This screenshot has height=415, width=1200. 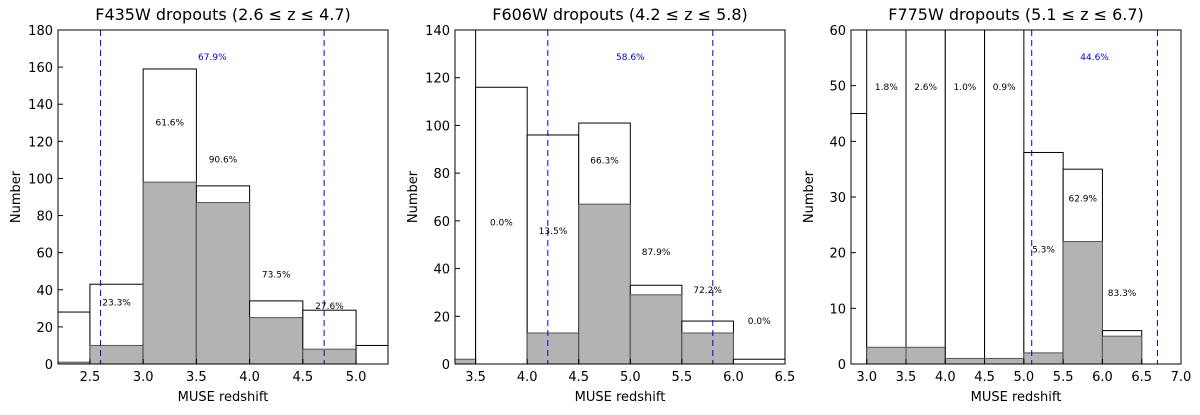 I want to click on x-tick-label: 2.5, so click(x=90, y=377).